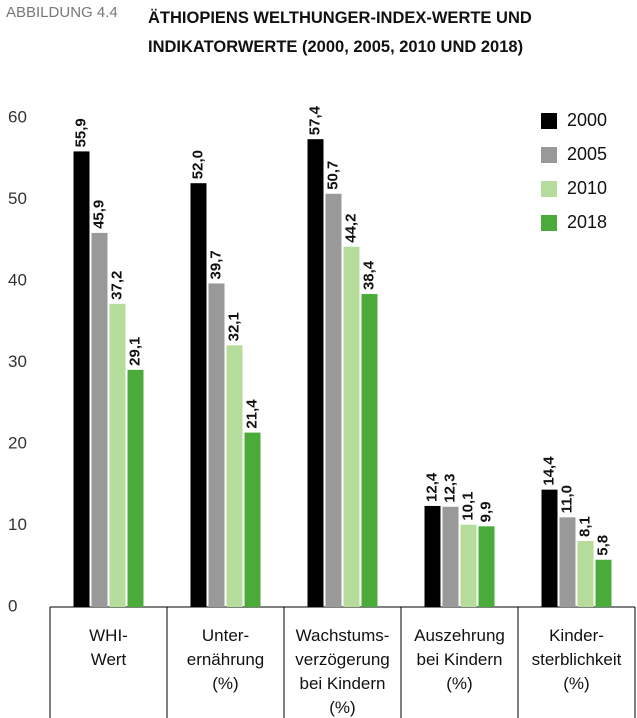 This screenshot has height=718, width=637. Describe the element at coordinates (17, 279) in the screenshot. I see `y-tick-label: 40` at that location.